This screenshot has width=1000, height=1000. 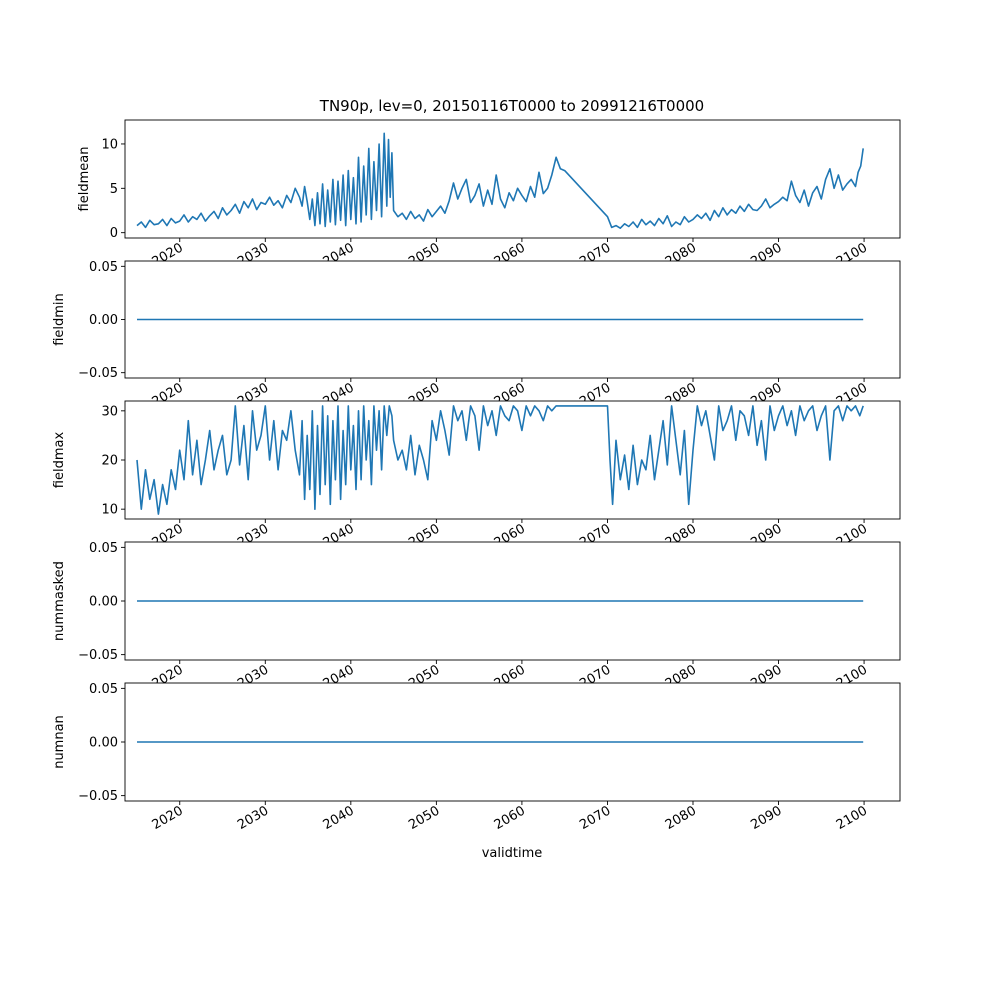 I want to click on fieldmin-y-tick-label: −0.05, so click(x=98, y=373).